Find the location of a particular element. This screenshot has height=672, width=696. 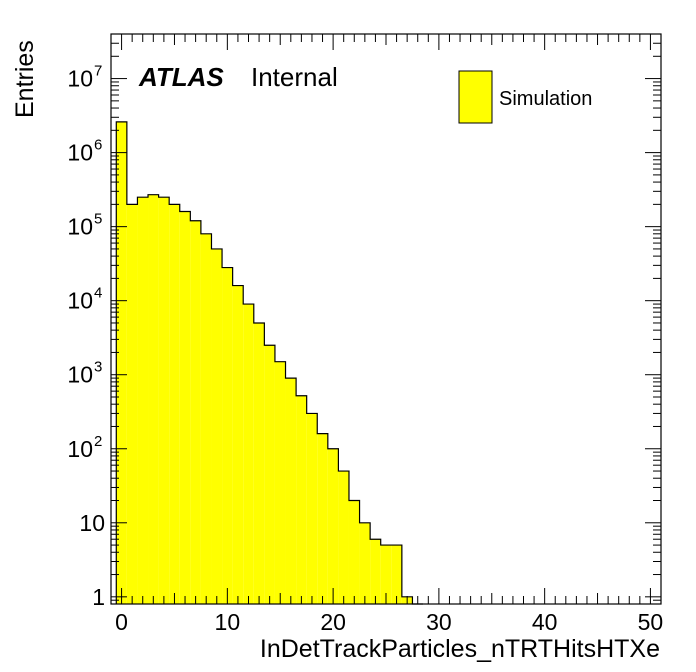

x-tick-label: 50 is located at coordinates (651, 622).